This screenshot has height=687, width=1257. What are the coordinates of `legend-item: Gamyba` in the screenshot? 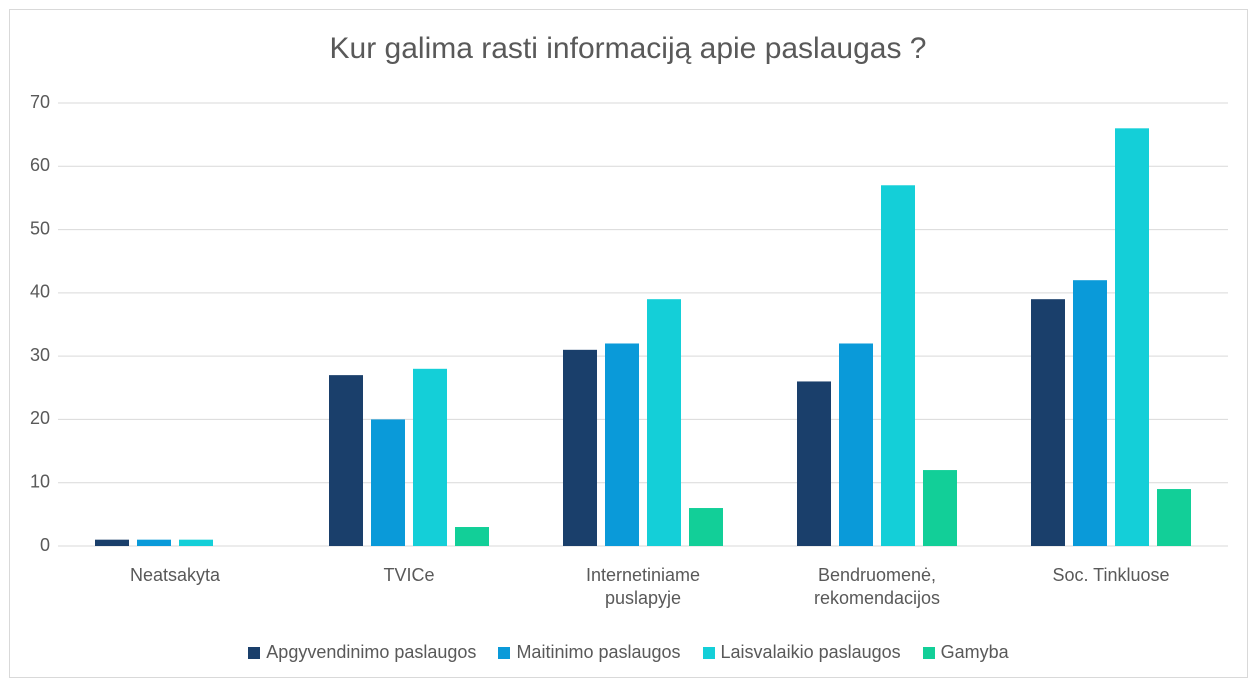 It's located at (965, 652).